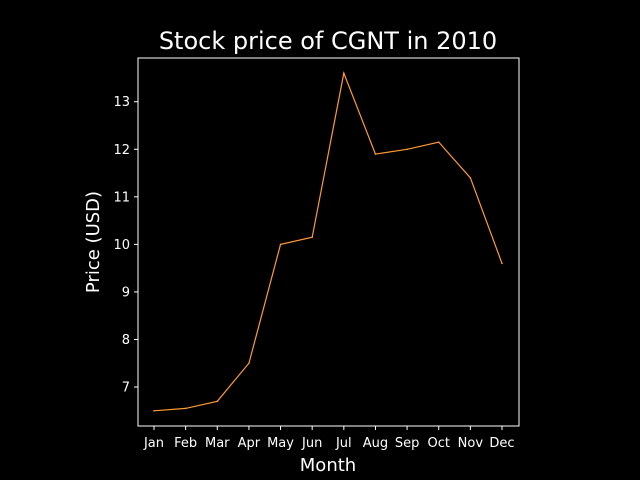  I want to click on x-tick-label: Jan, so click(153, 443).